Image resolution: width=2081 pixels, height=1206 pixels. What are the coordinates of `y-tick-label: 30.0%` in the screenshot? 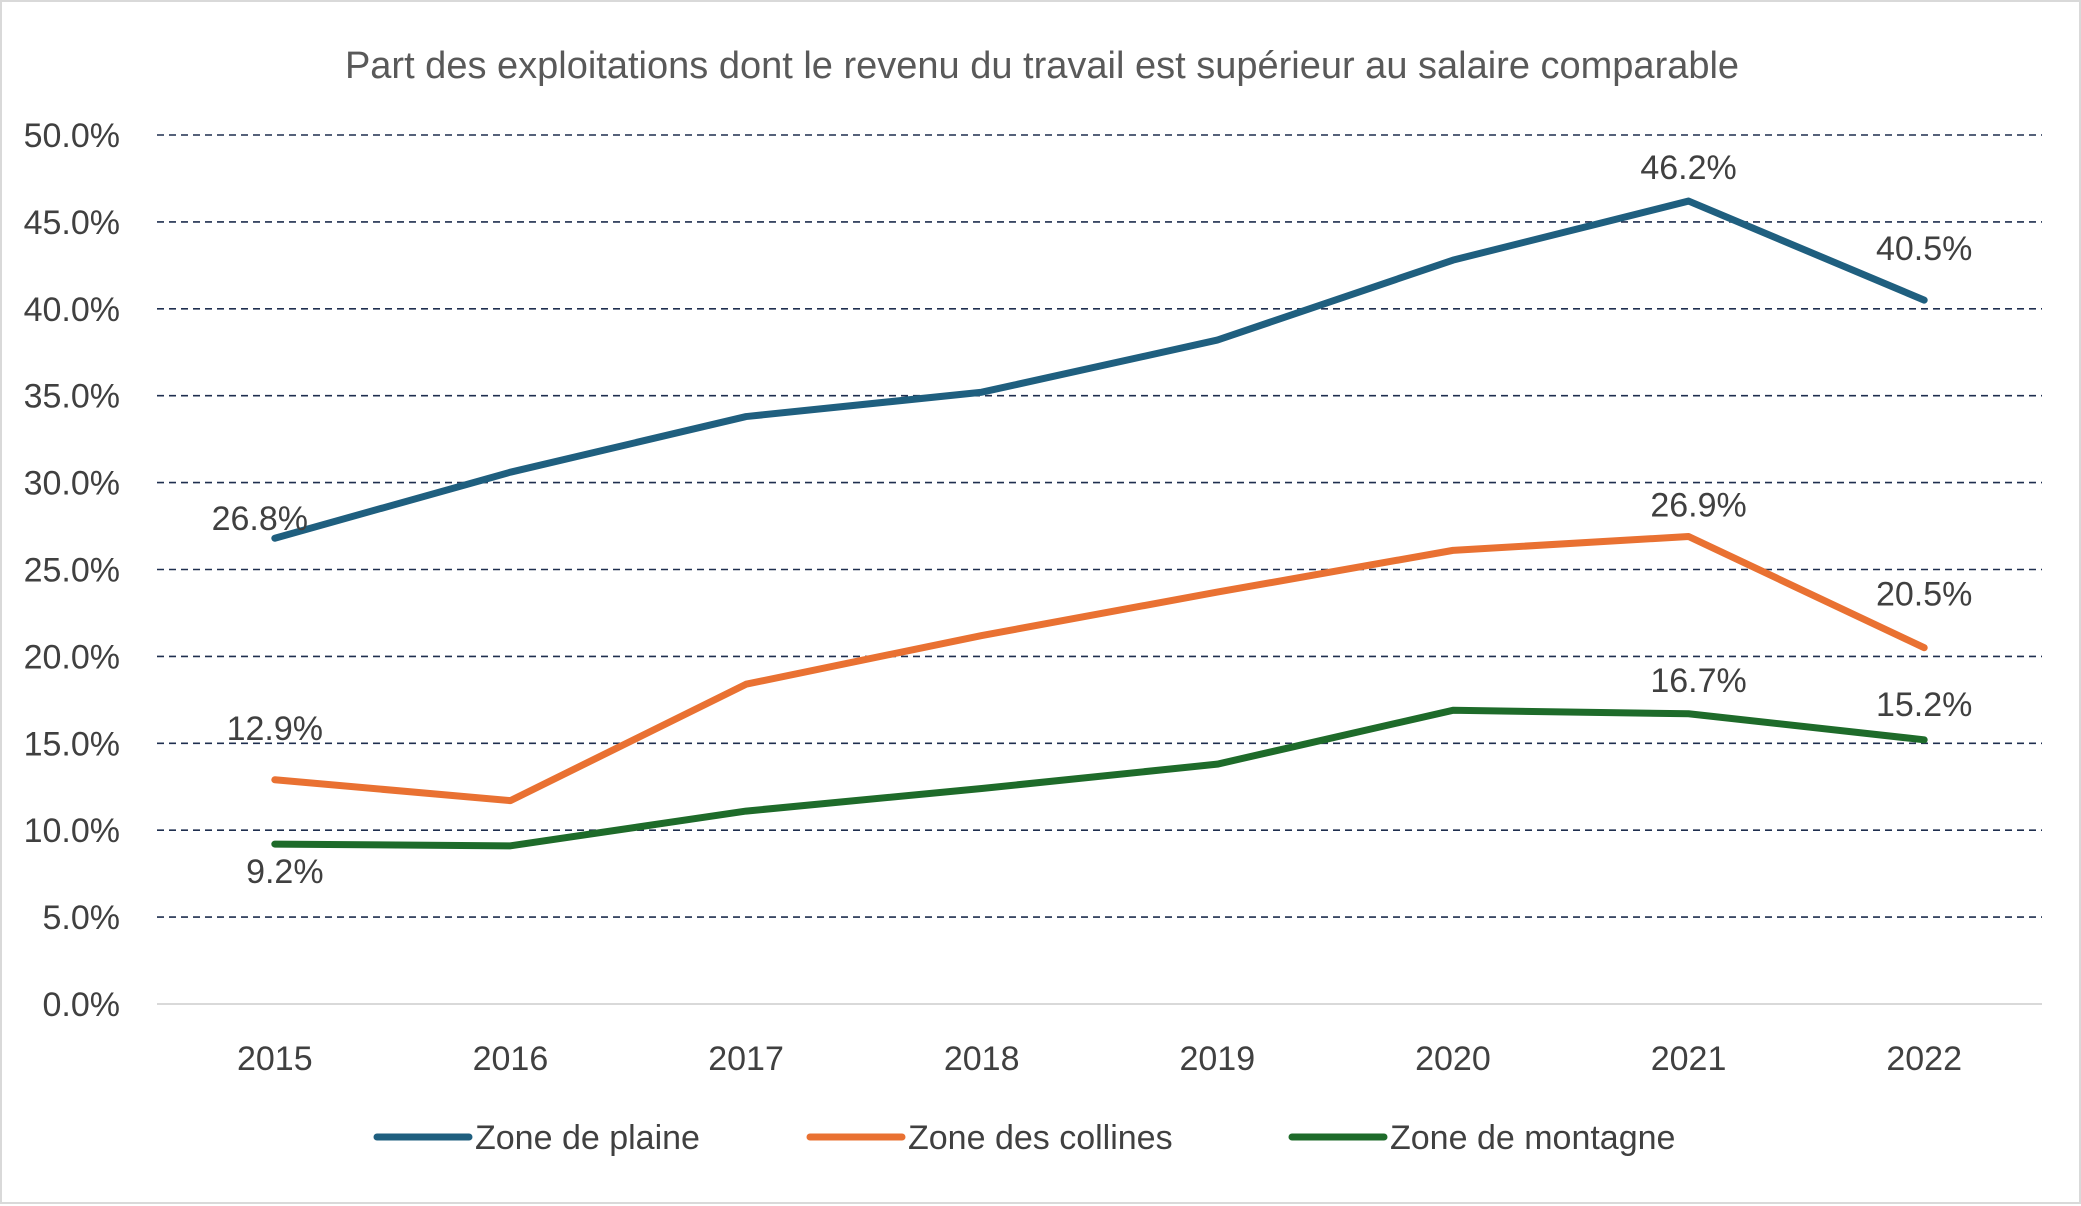 It's located at (72, 484).